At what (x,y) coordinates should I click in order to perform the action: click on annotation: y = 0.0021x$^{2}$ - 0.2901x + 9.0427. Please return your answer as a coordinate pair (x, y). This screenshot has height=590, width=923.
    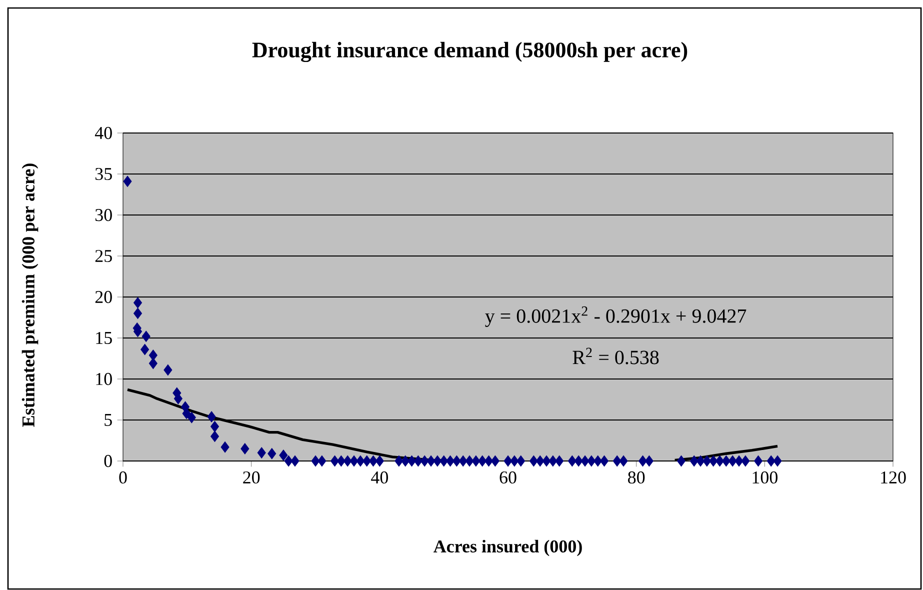
    Looking at the image, I should click on (615, 316).